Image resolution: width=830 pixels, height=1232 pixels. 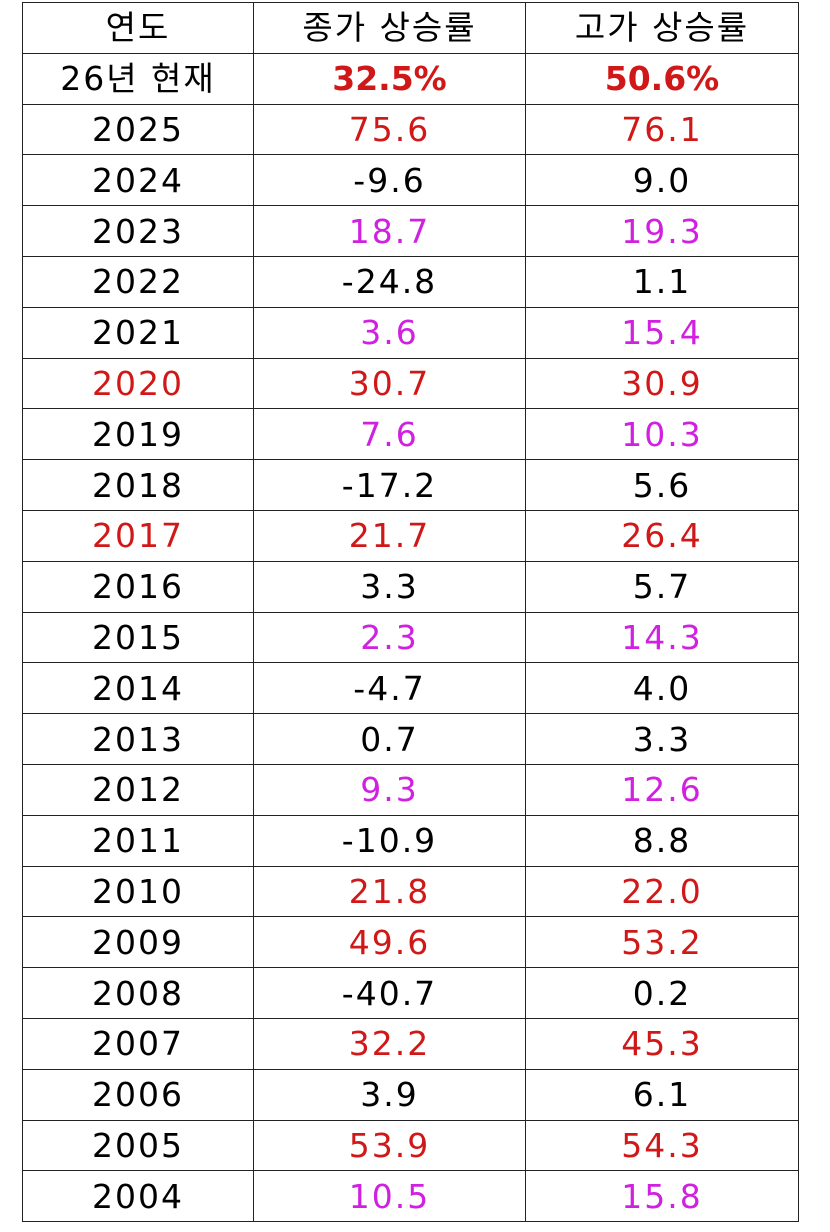 What do you see at coordinates (662, 688) in the screenshot?
I see `rate-cell: 4.0` at bounding box center [662, 688].